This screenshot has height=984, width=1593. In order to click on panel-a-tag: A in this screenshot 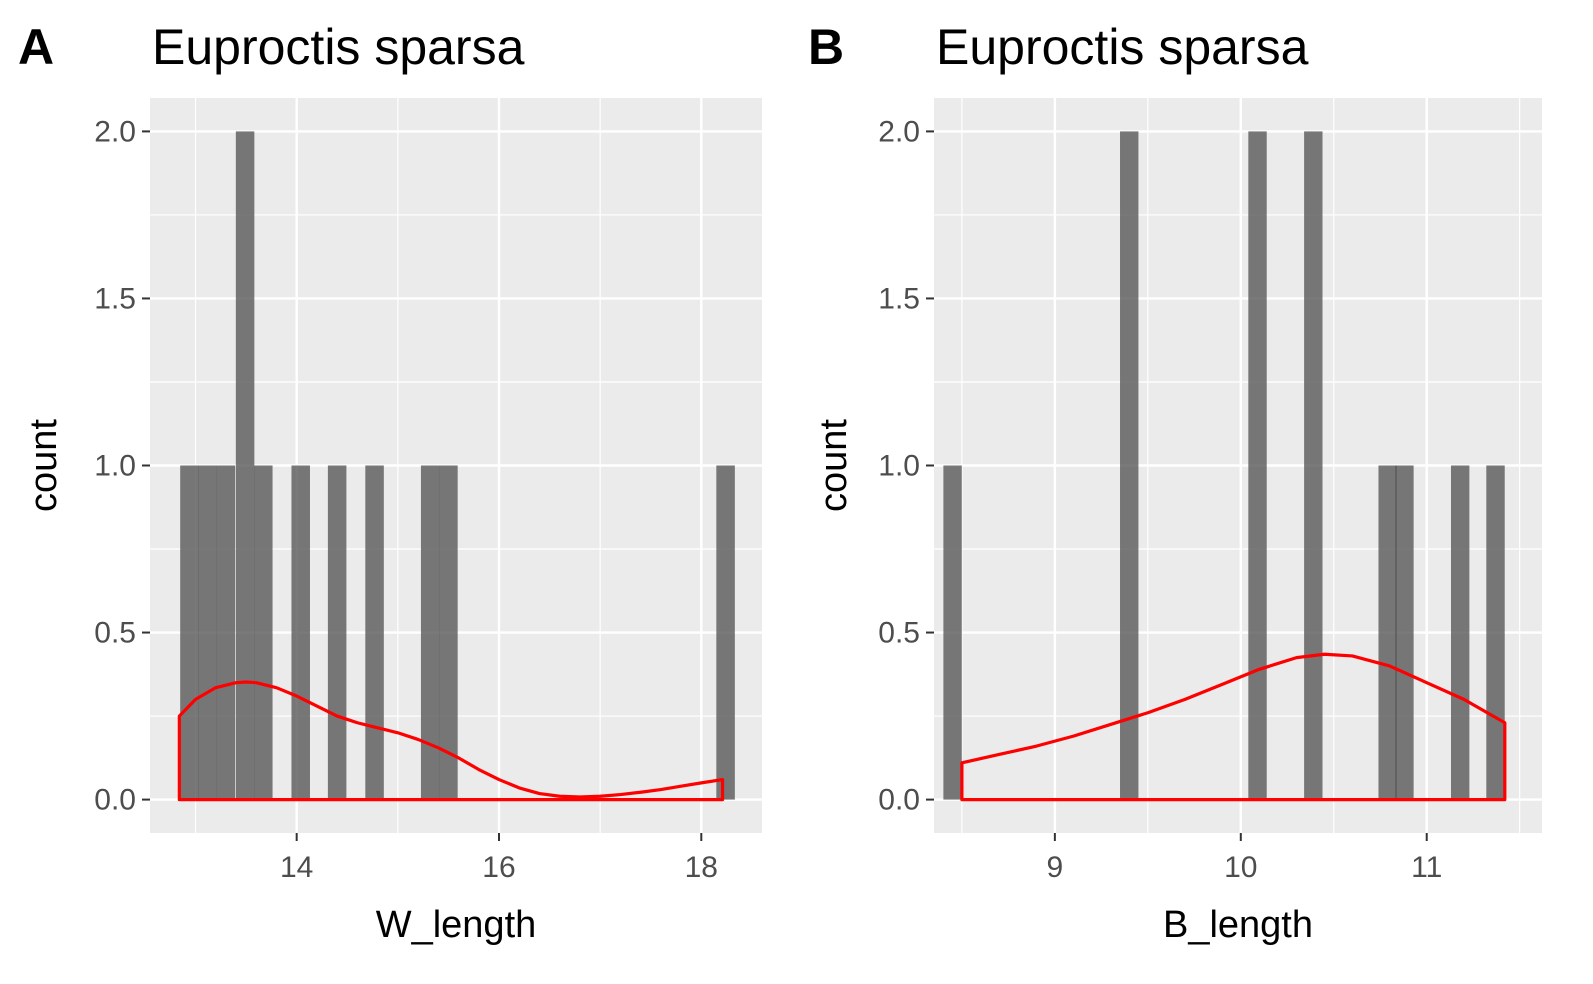, I will do `click(36, 47)`.